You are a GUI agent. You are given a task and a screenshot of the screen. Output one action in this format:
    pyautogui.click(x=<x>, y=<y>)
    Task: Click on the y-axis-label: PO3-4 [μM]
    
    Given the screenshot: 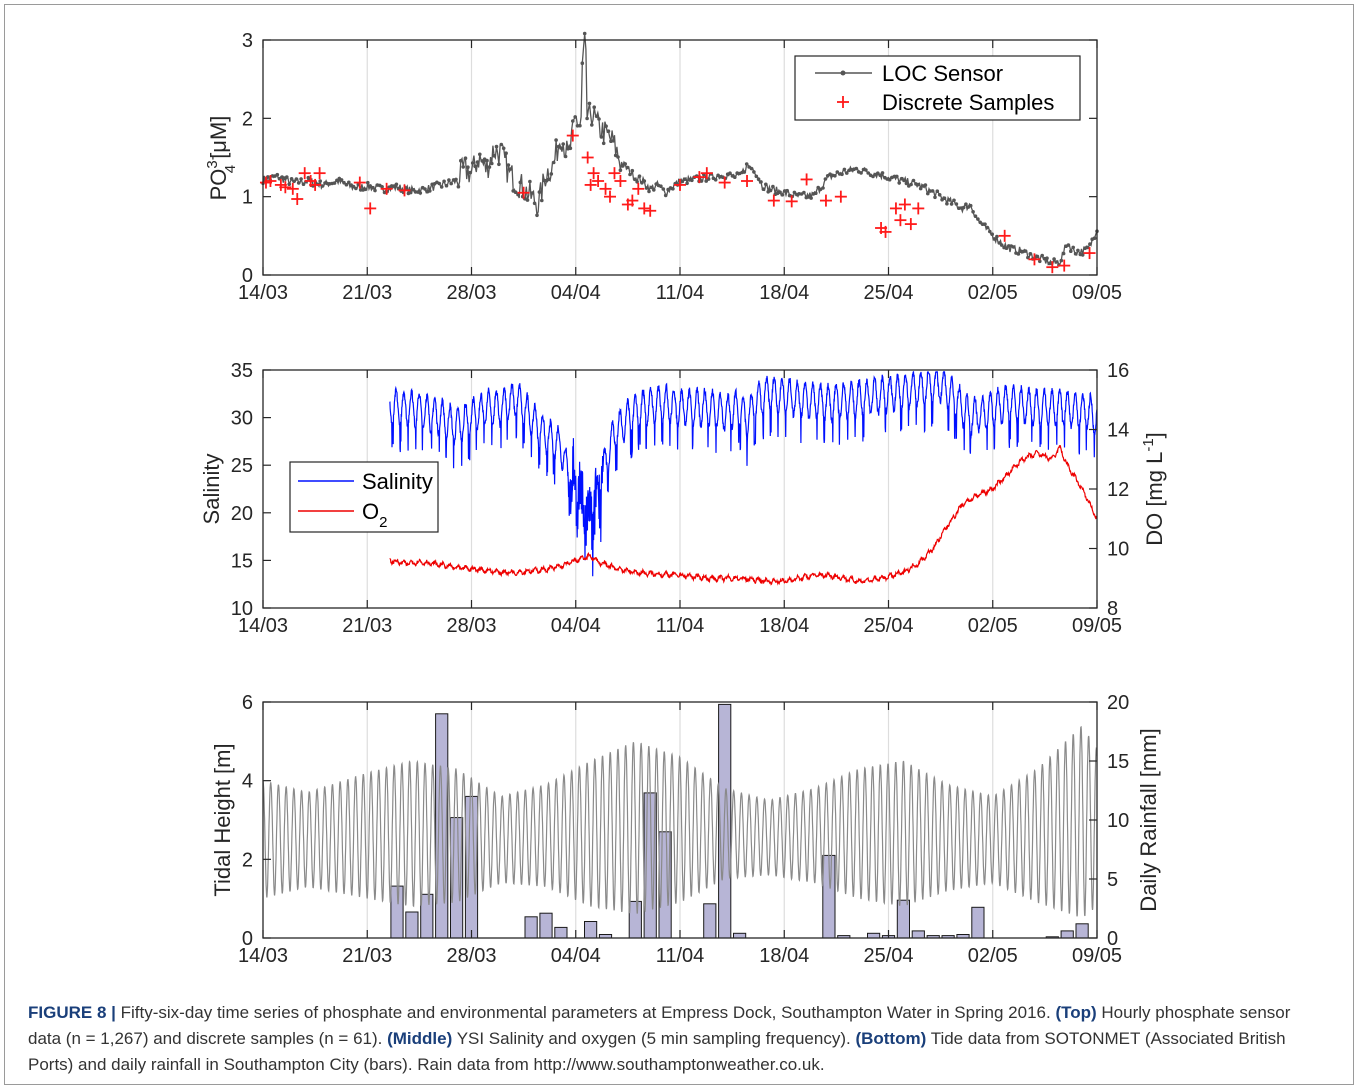 What is the action you would take?
    pyautogui.click(x=221, y=158)
    